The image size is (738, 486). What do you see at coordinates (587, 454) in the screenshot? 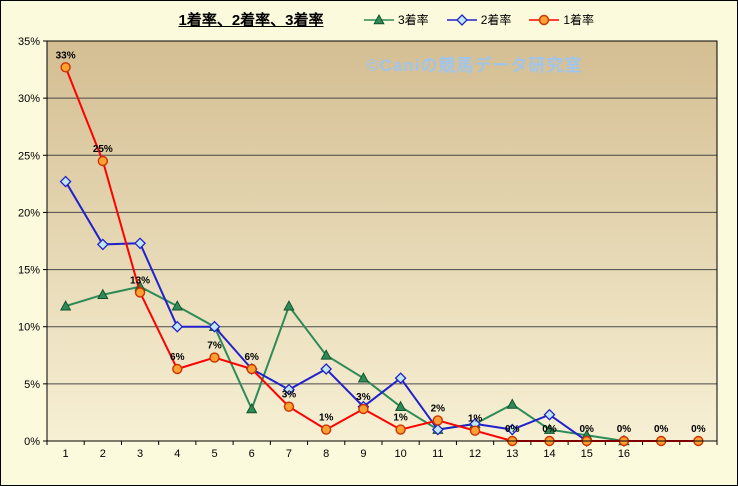
I see `x-axis-label: 15` at bounding box center [587, 454].